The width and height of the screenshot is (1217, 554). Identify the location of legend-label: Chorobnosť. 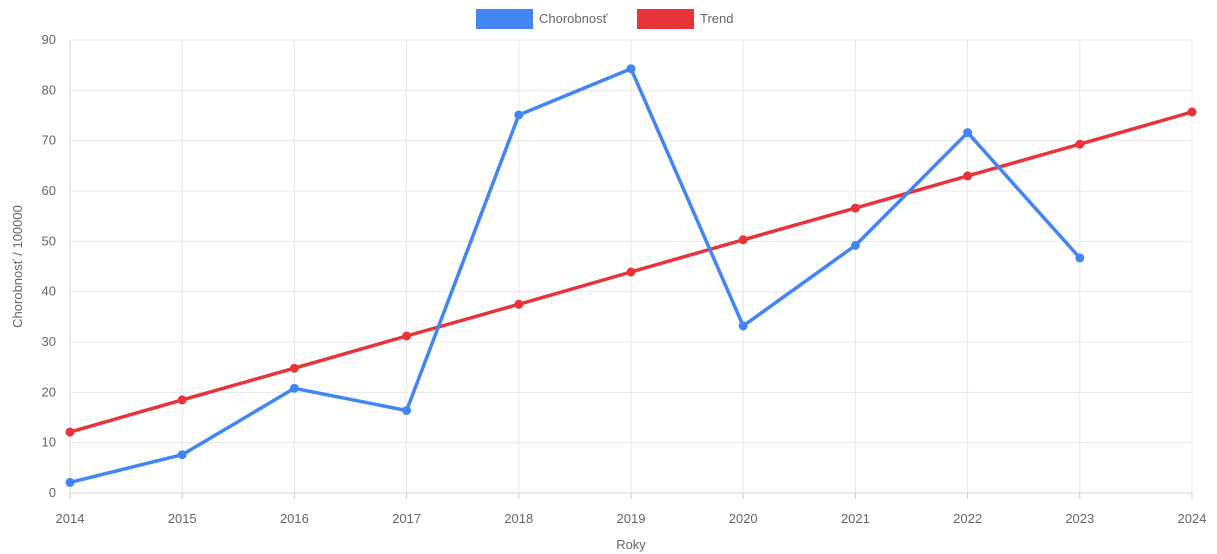
(573, 18).